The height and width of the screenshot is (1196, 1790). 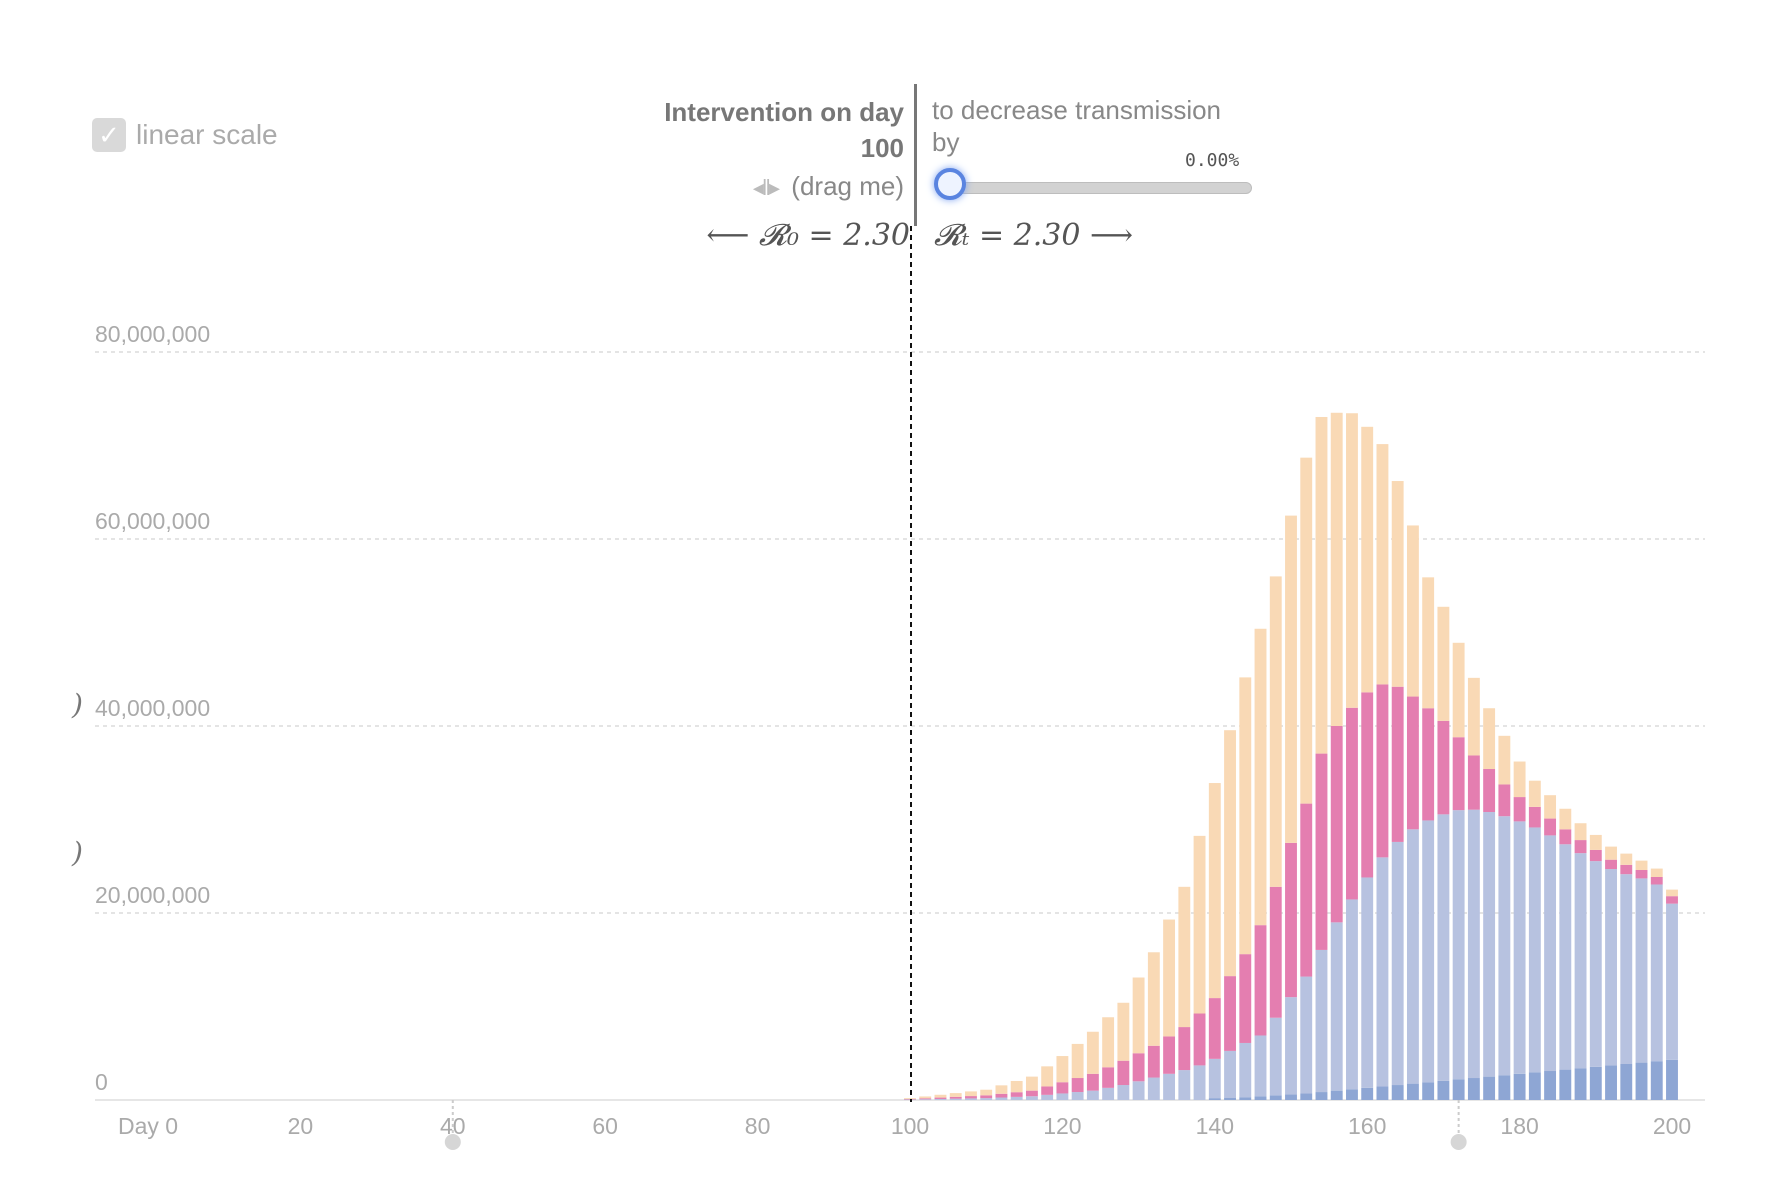 What do you see at coordinates (766, 187) in the screenshot?
I see `drag-handle-icon: ◂‖▸` at bounding box center [766, 187].